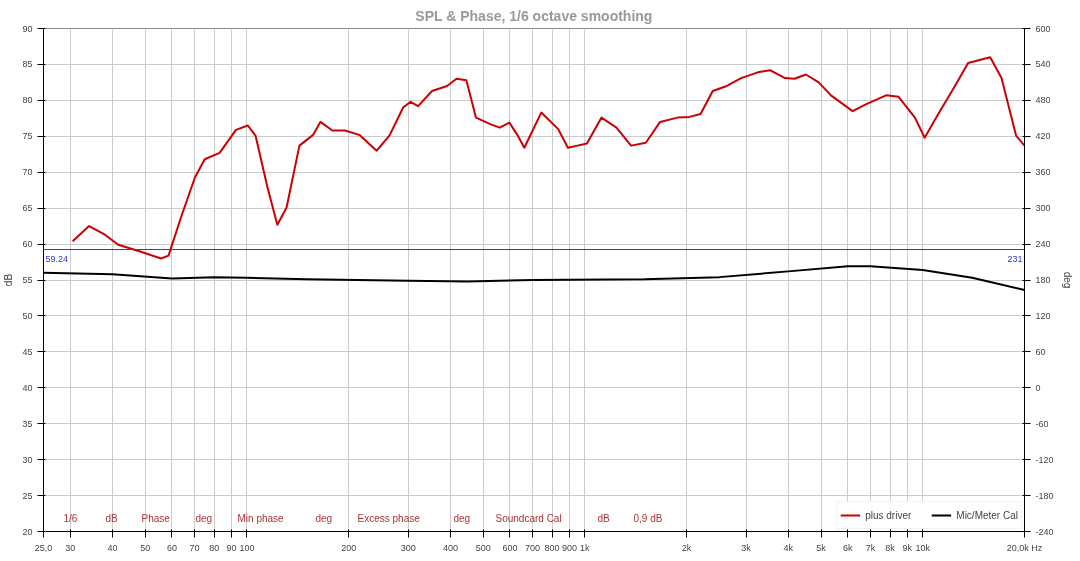 Image resolution: width=1080 pixels, height=561 pixels. Describe the element at coordinates (27, 351) in the screenshot. I see `y-tick-label: 45` at that location.